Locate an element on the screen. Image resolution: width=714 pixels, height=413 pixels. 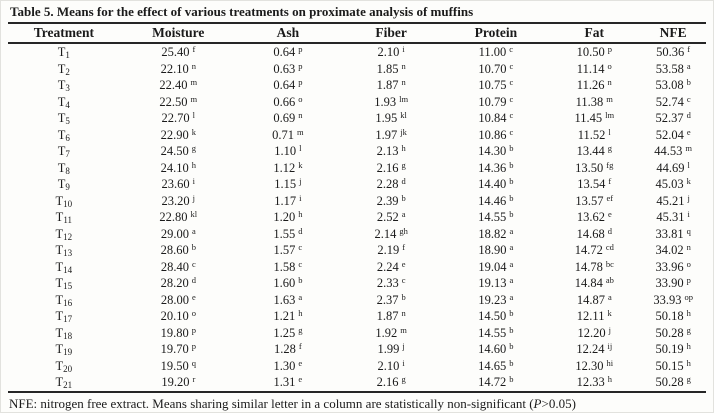
treatment-cell: T8 is located at coordinates (64, 168).